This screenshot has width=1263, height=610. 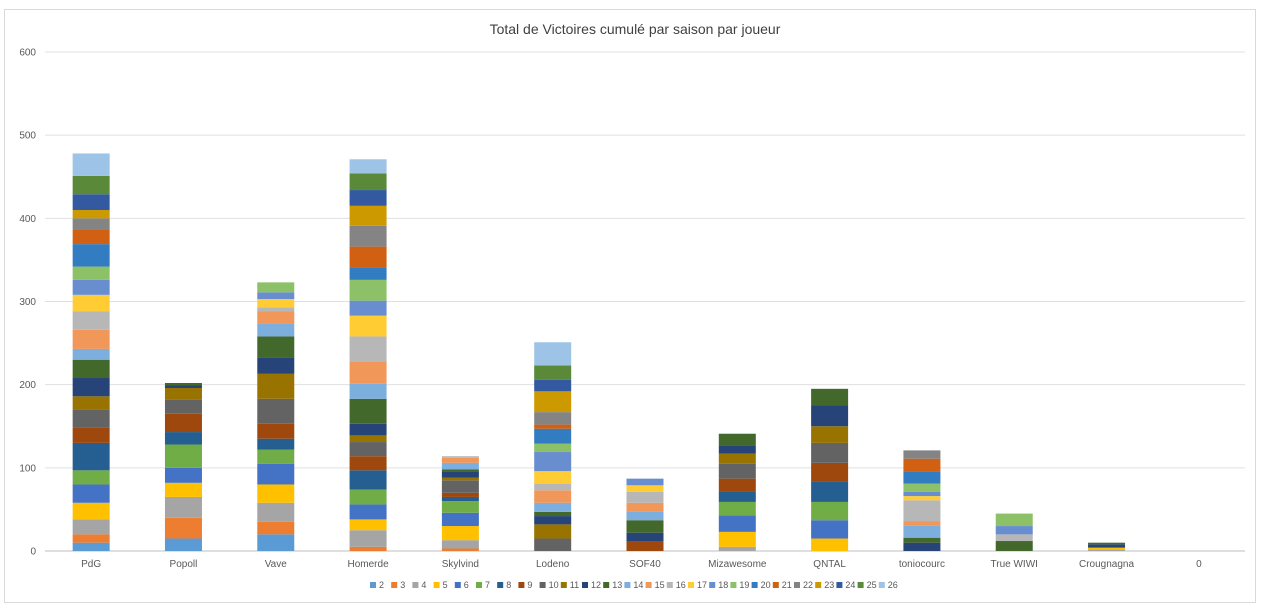 What do you see at coordinates (27, 468) in the screenshot?
I see `y-tick-label: 100` at bounding box center [27, 468].